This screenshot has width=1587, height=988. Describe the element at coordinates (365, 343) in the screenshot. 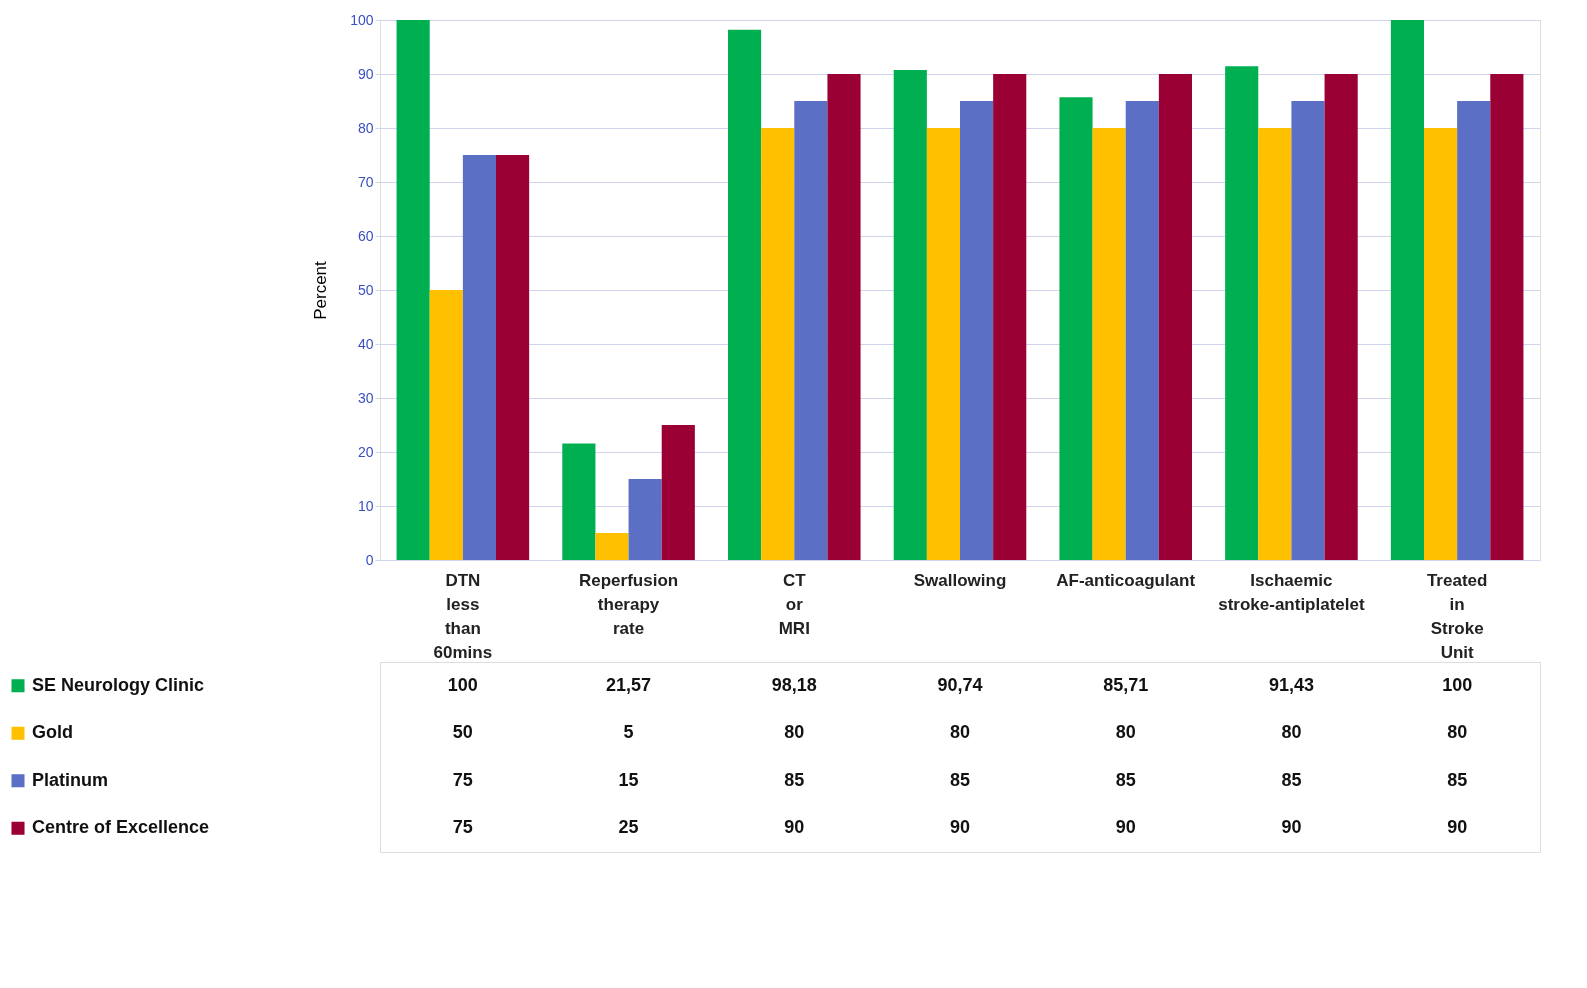

I see `y-tick-label: 40` at that location.